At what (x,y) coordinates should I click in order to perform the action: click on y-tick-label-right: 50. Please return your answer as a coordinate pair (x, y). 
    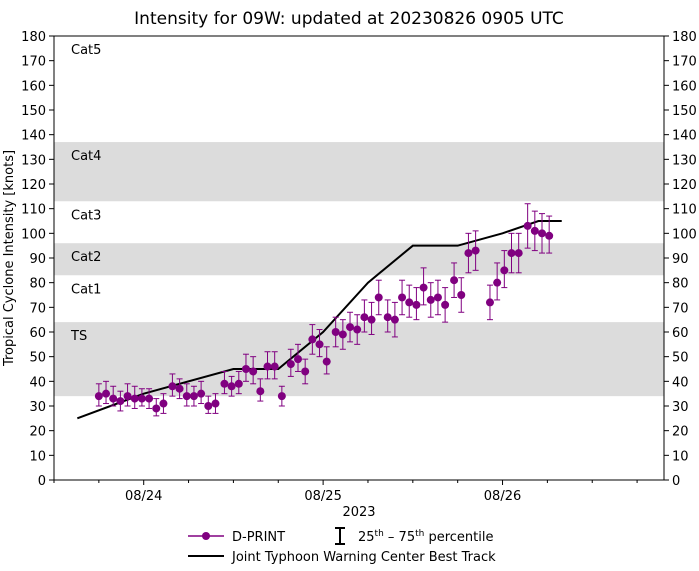
    Looking at the image, I should click on (680, 358).